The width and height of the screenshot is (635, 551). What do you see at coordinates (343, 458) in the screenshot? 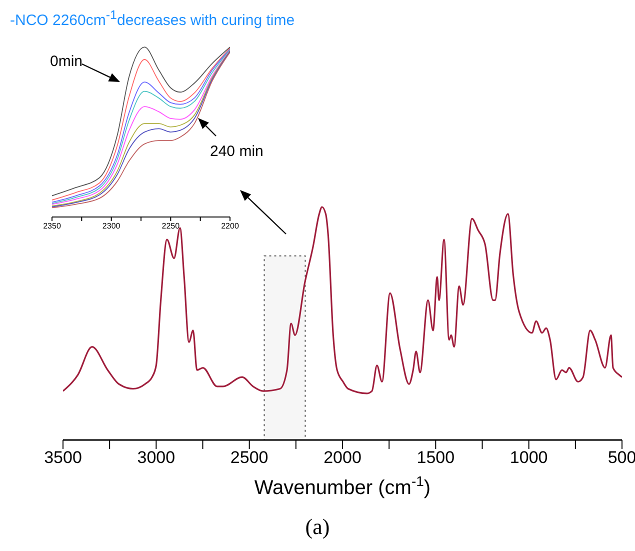
I see `x-tick-label: 2000` at bounding box center [343, 458].